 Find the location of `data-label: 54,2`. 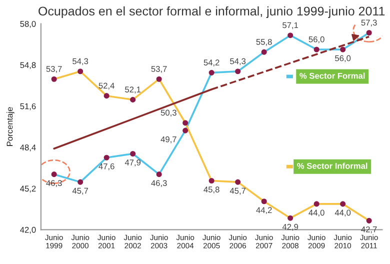

data-label: 54,2 is located at coordinates (212, 63).